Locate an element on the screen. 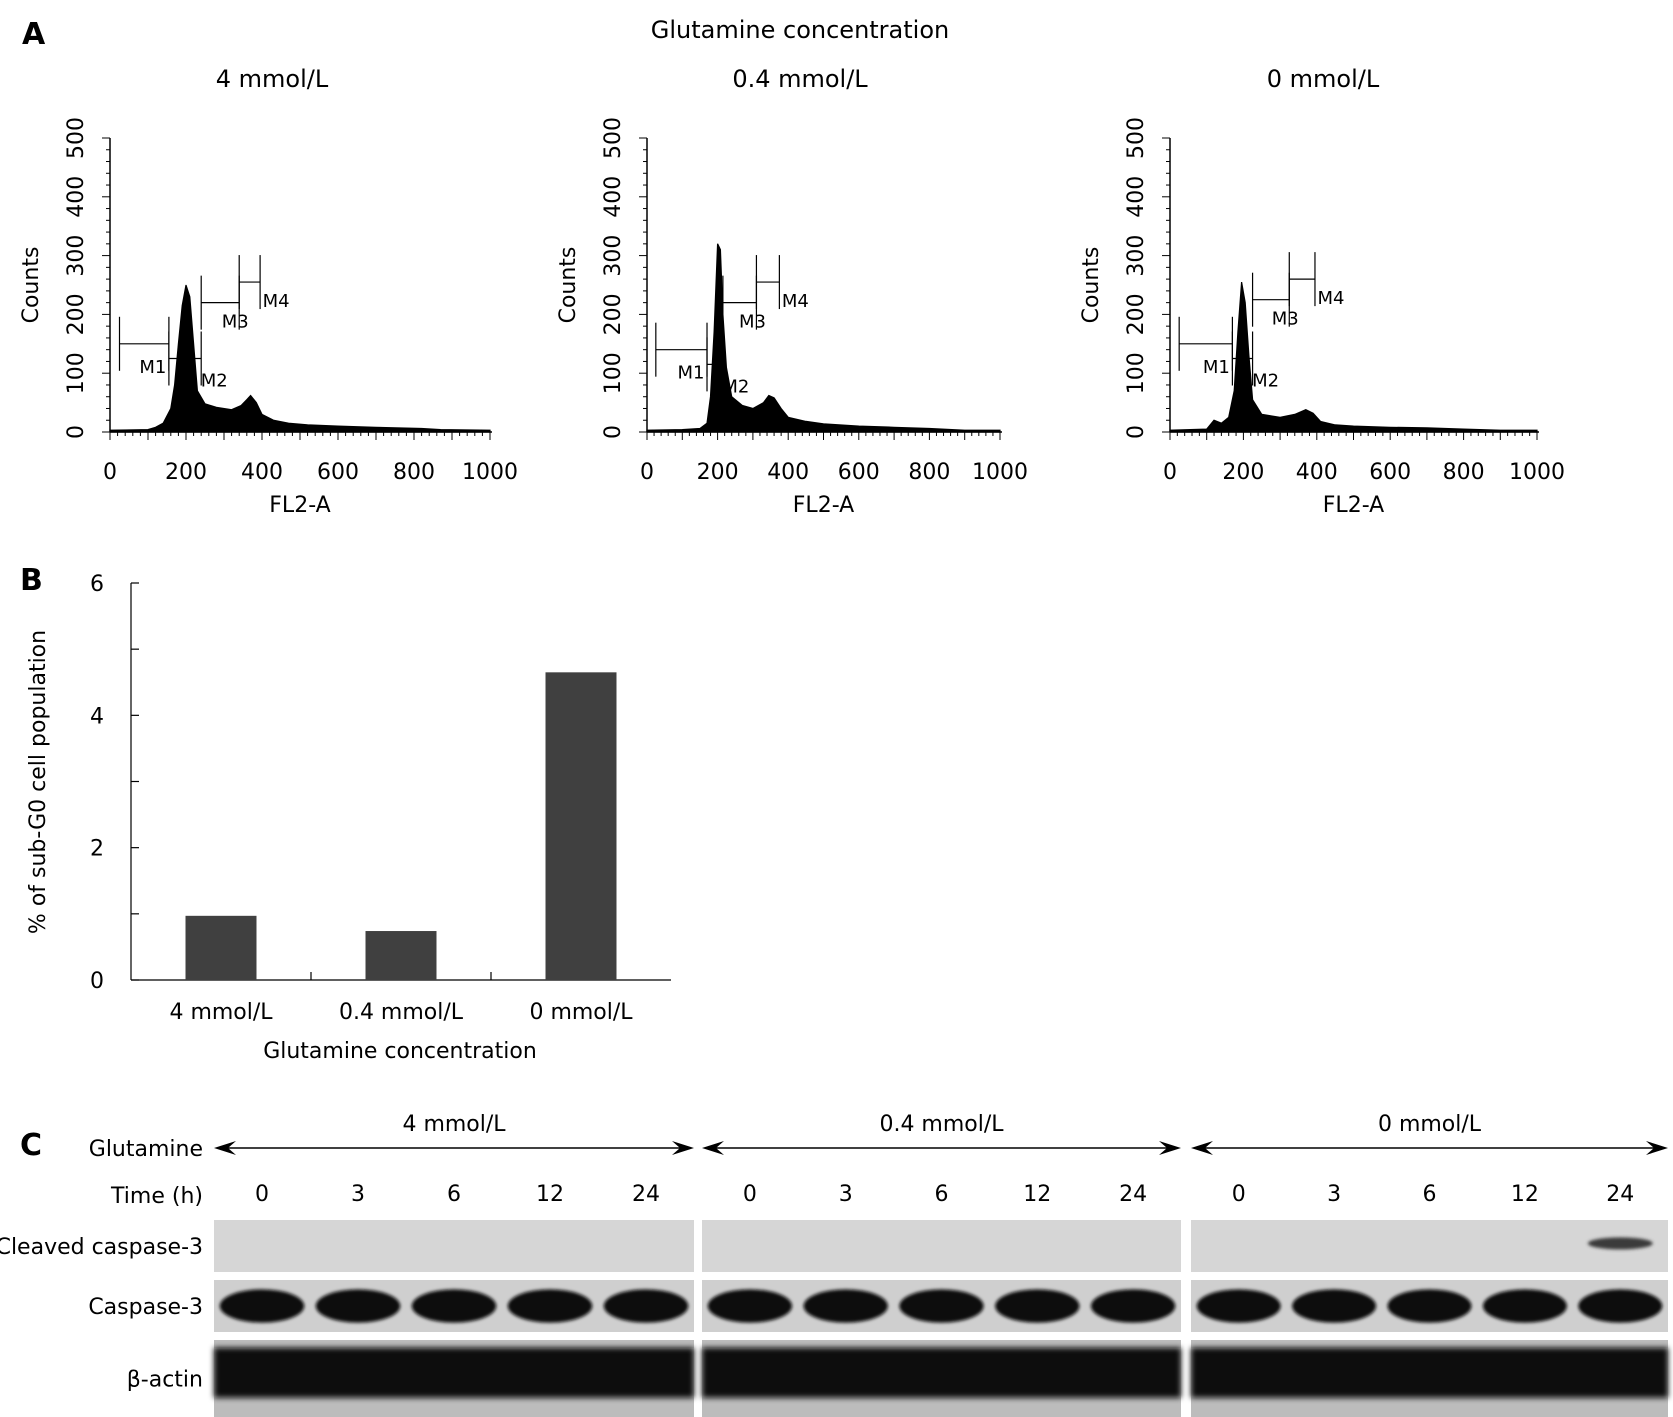 This screenshot has height=1417, width=1673. y-axis-label: % of sub-G0 cell population is located at coordinates (38, 782).